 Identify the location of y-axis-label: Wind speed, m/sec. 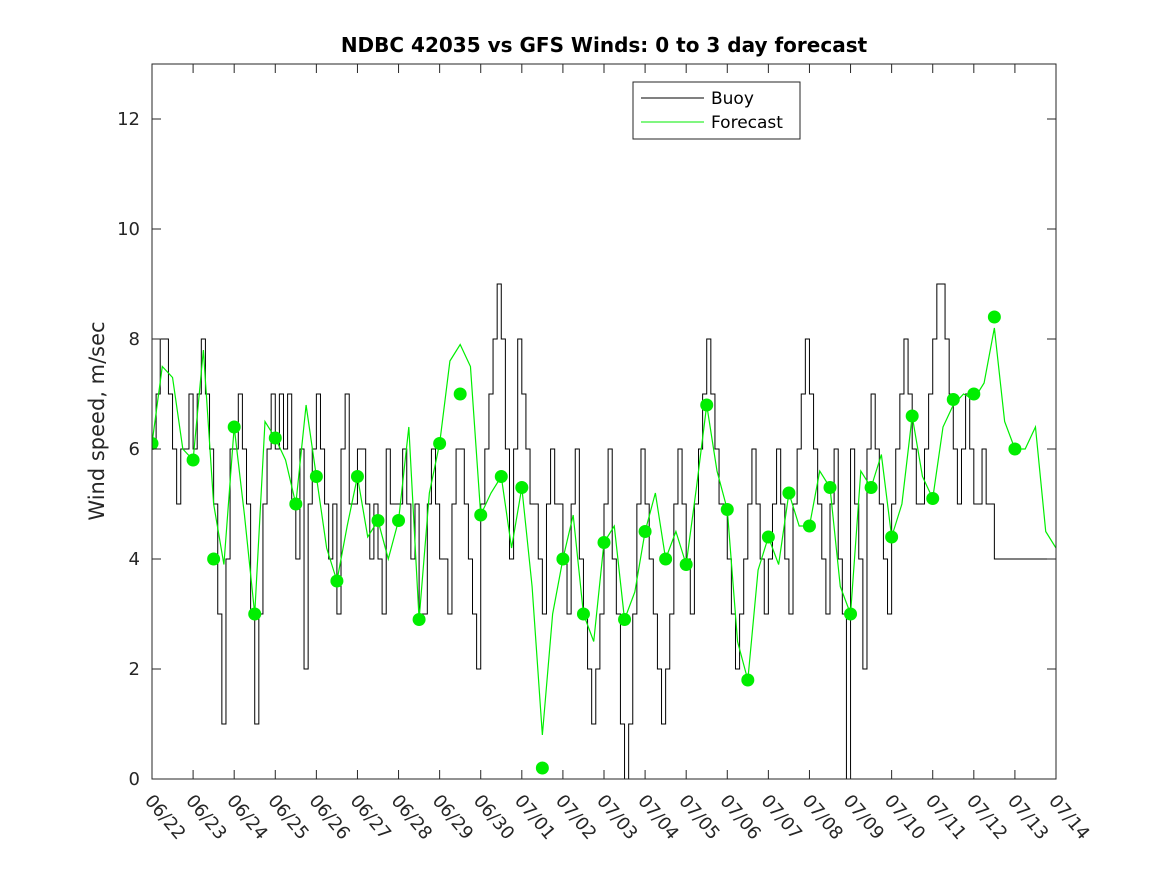
(97, 420).